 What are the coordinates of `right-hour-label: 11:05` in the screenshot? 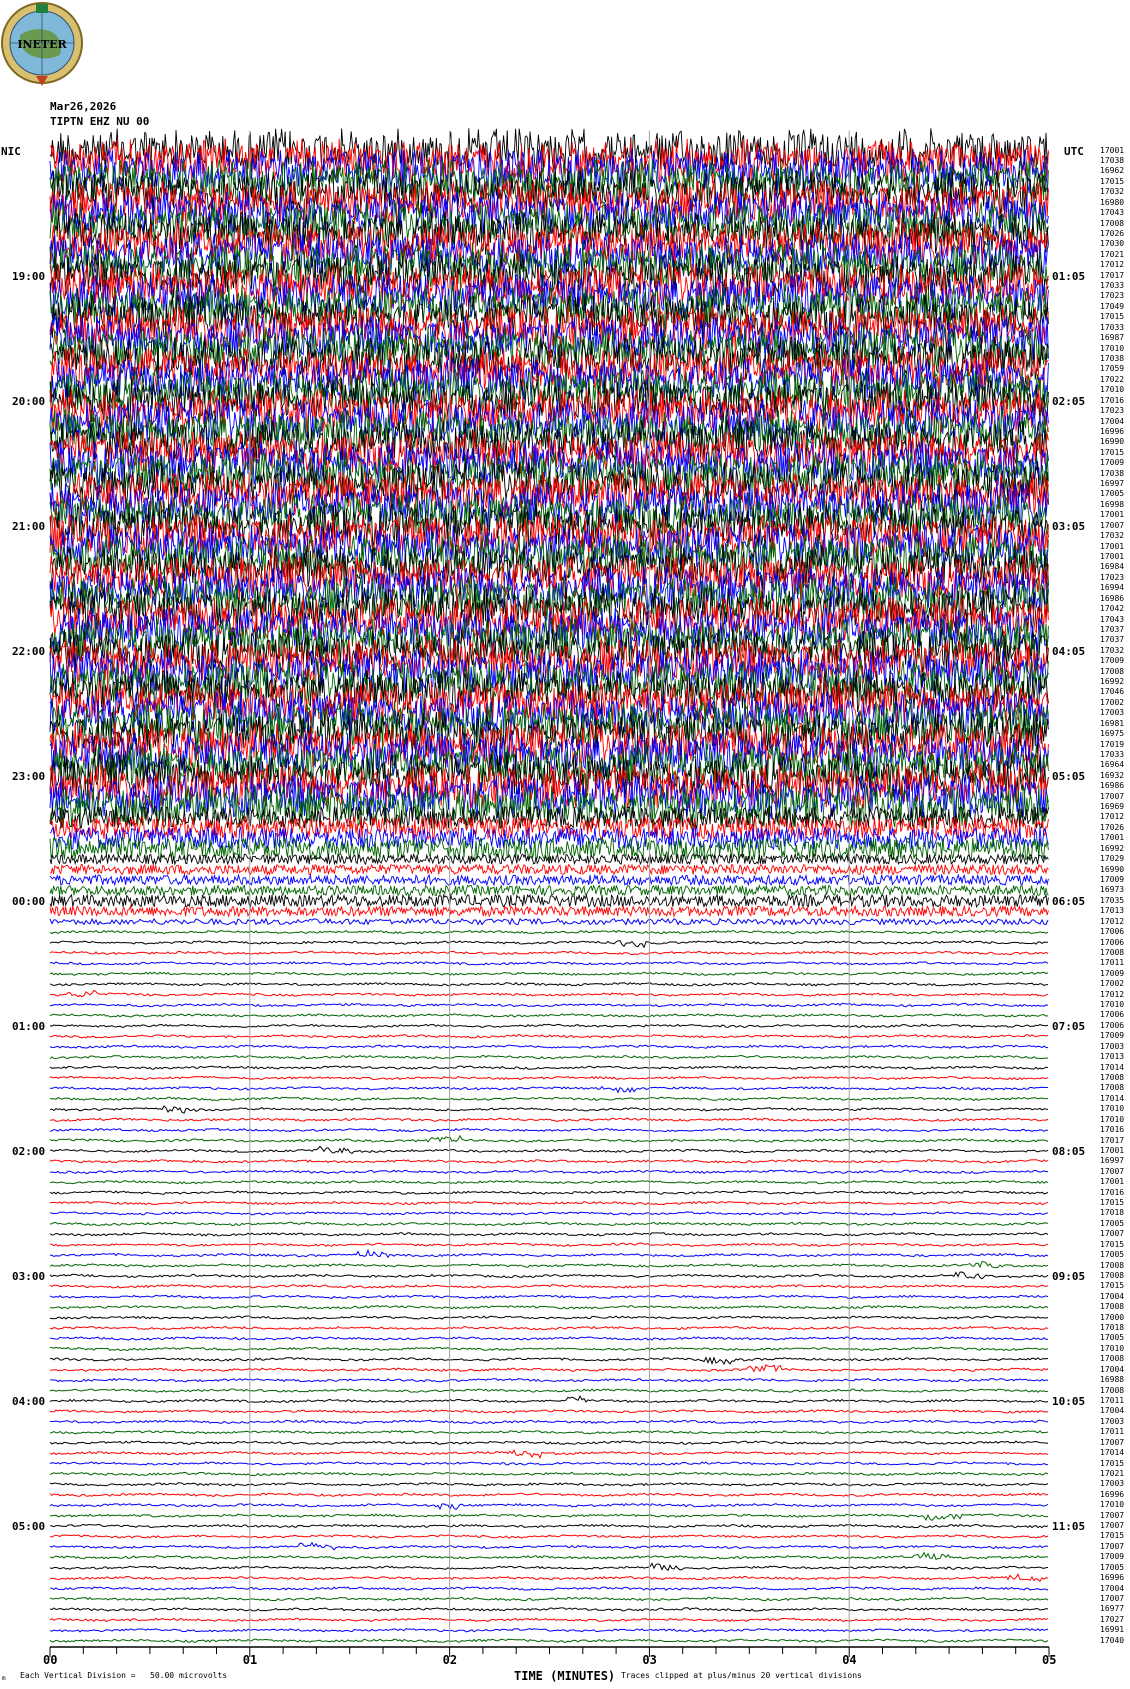 It's located at (1069, 1527).